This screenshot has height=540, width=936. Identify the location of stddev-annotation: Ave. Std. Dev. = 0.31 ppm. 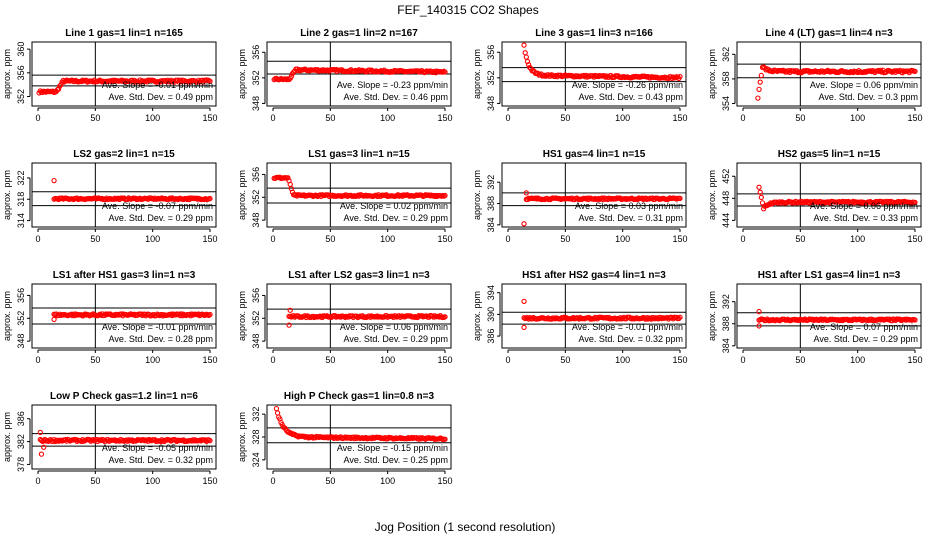
(631, 218).